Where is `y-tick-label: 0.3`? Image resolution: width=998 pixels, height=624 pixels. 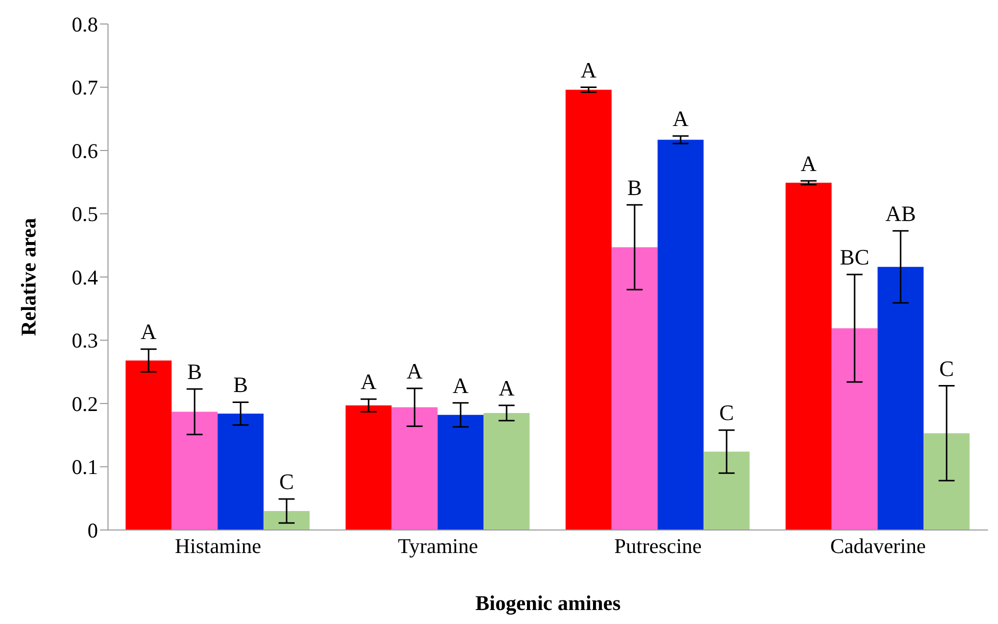 y-tick-label: 0.3 is located at coordinates (85, 340).